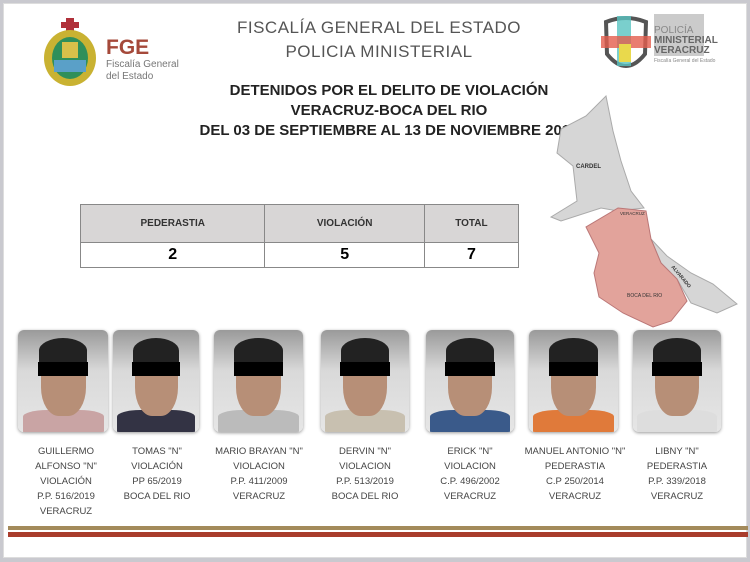 The width and height of the screenshot is (750, 562). Describe the element at coordinates (379, 51) in the screenshot. I see `header-title-2: POLICIA MINISTERIAL` at that location.